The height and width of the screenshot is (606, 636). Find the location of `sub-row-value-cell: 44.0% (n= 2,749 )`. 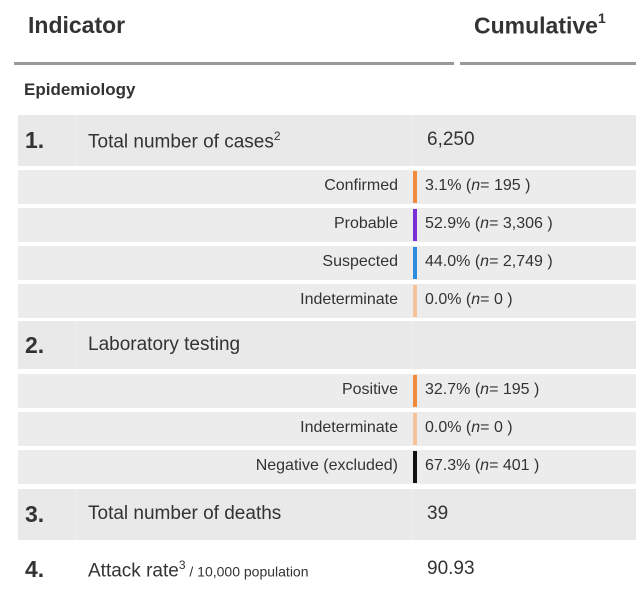

sub-row-value-cell: 44.0% (n= 2,749 ) is located at coordinates (524, 263).